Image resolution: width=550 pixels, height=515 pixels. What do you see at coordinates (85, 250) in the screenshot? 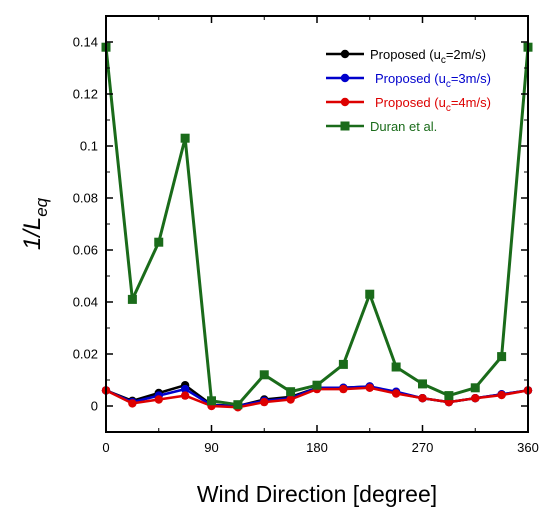
I see `y-tick-label: 0.06` at bounding box center [85, 250].